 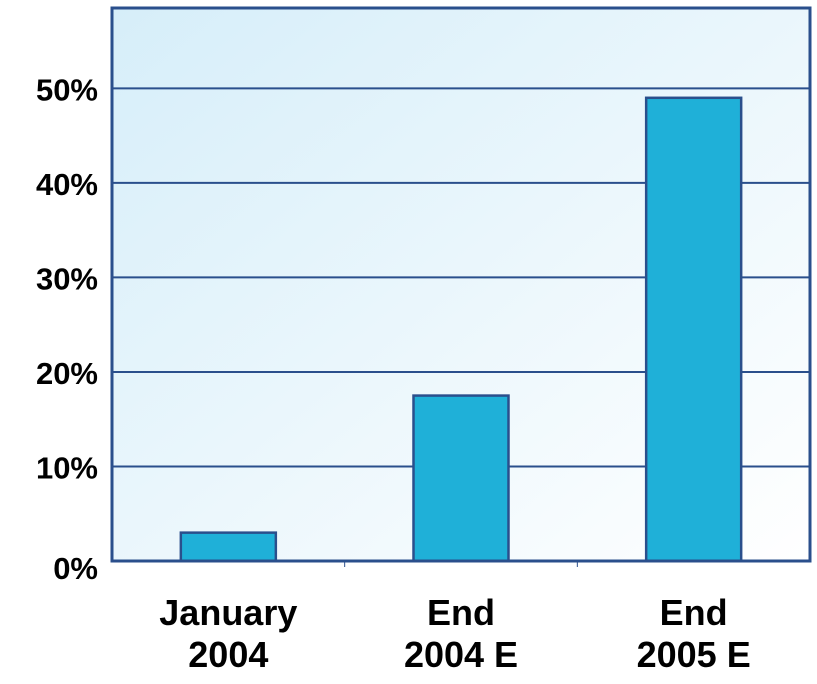 I want to click on x-tick-label-1-line-0: End, so click(x=461, y=612).